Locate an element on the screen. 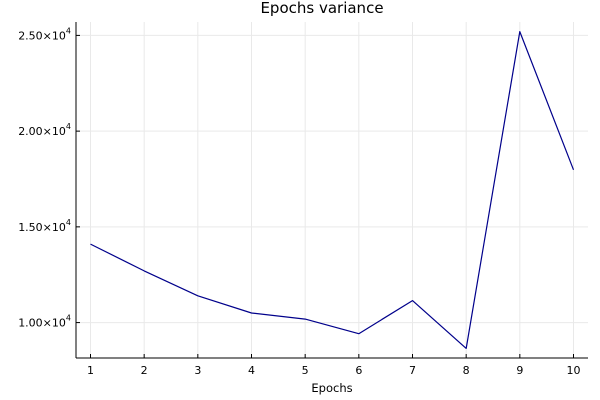 Image resolution: width=600 pixels, height=400 pixels. x-tick-label-5: 5 is located at coordinates (305, 370).